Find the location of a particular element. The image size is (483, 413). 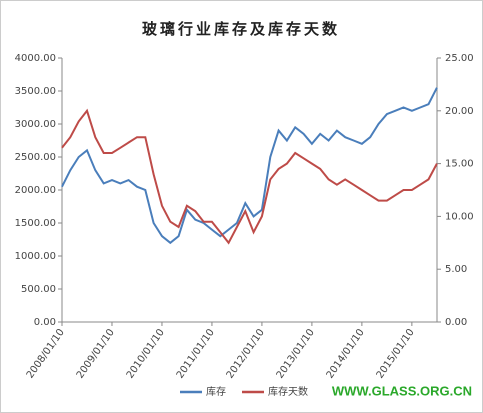

y2-tick-label: 5.00 is located at coordinates (456, 269).